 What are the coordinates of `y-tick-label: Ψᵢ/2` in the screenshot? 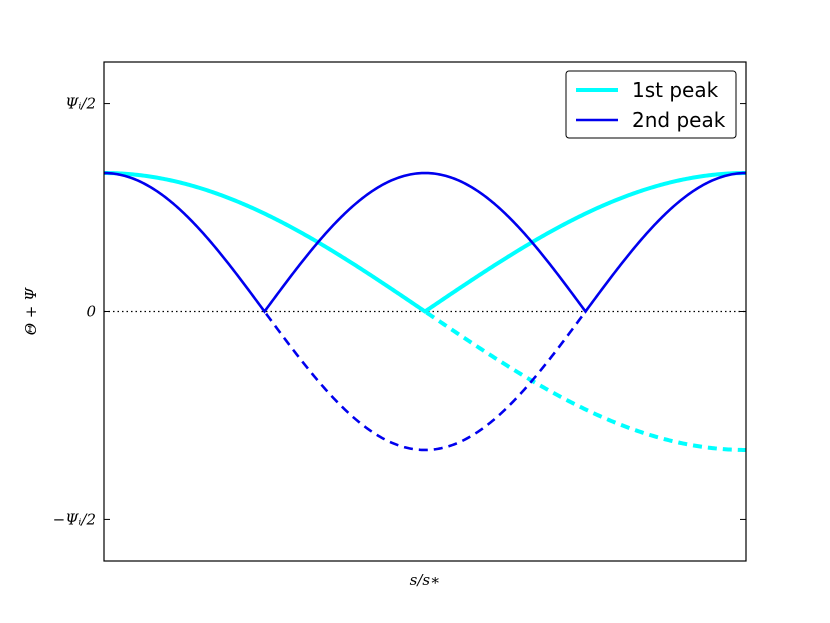 It's located at (80, 104).